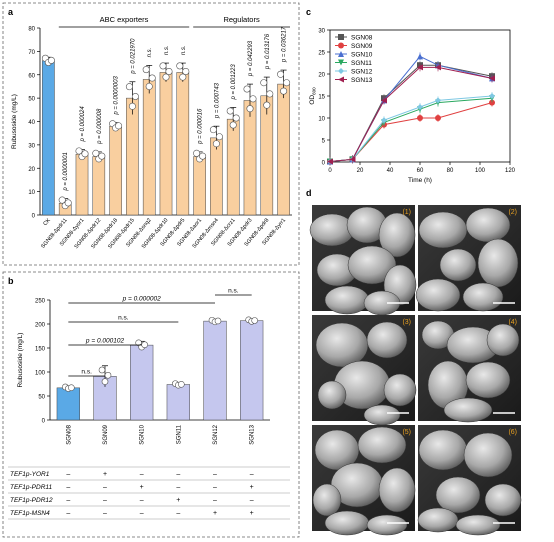 This screenshot has width=554, height=542. I want to click on b-category-label: SGN08, so click(69, 434).